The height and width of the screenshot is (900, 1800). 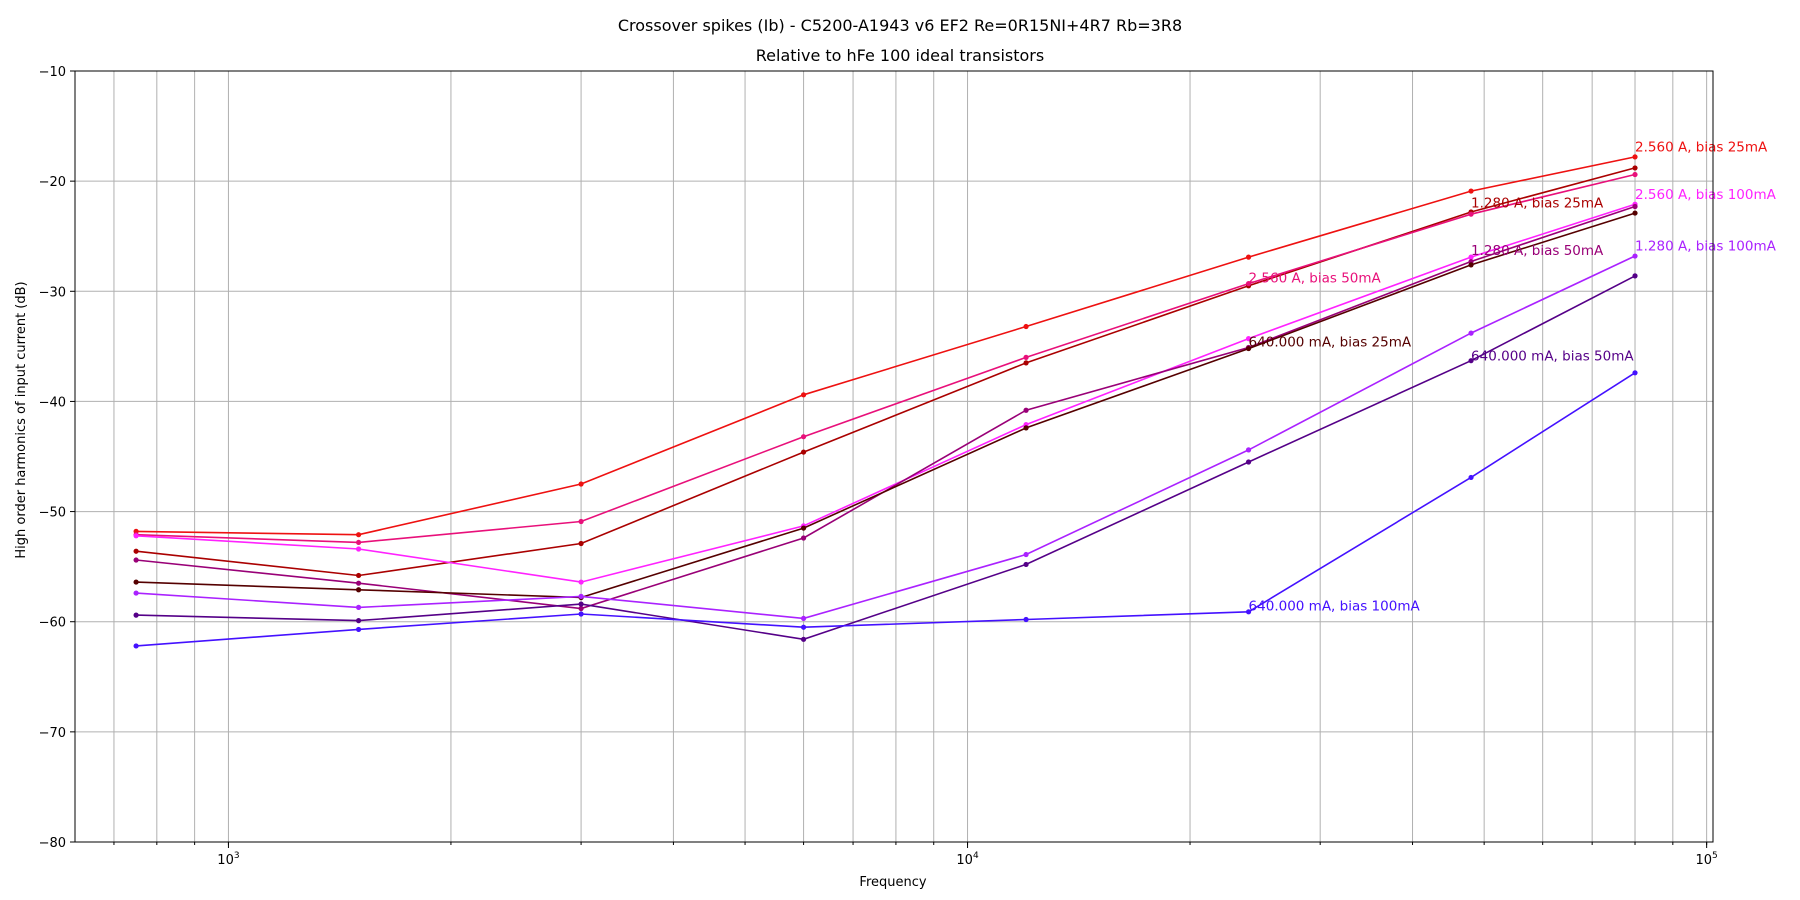 I want to click on series-label: 640.000 mA, bias 25mA, so click(x=1330, y=342).